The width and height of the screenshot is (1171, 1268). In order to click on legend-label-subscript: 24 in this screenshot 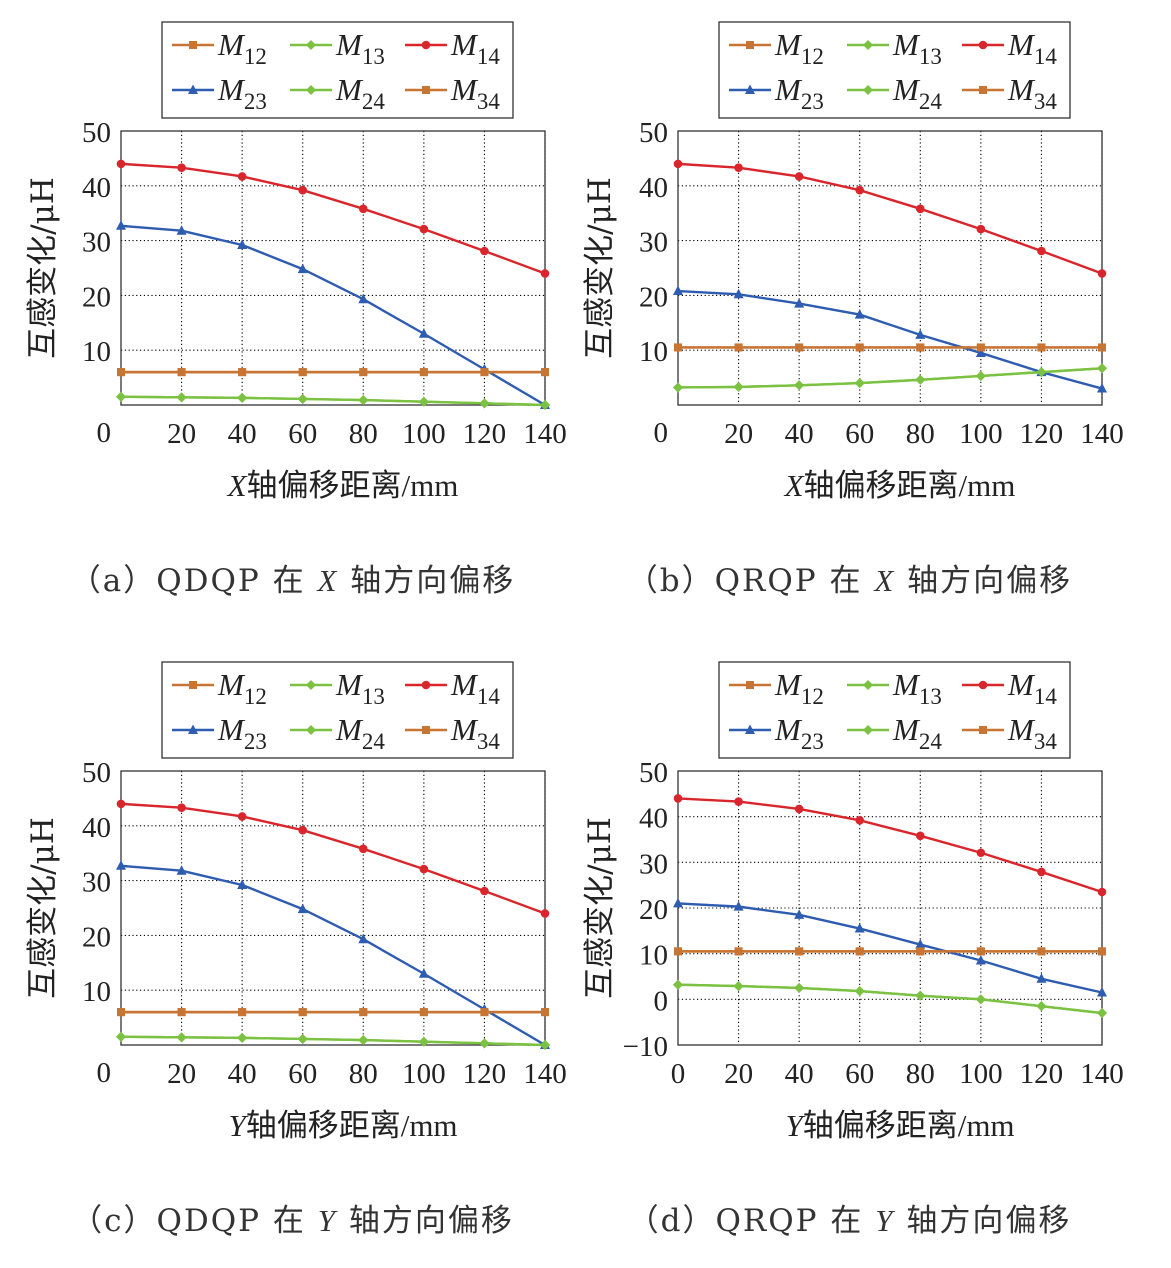, I will do `click(374, 741)`.